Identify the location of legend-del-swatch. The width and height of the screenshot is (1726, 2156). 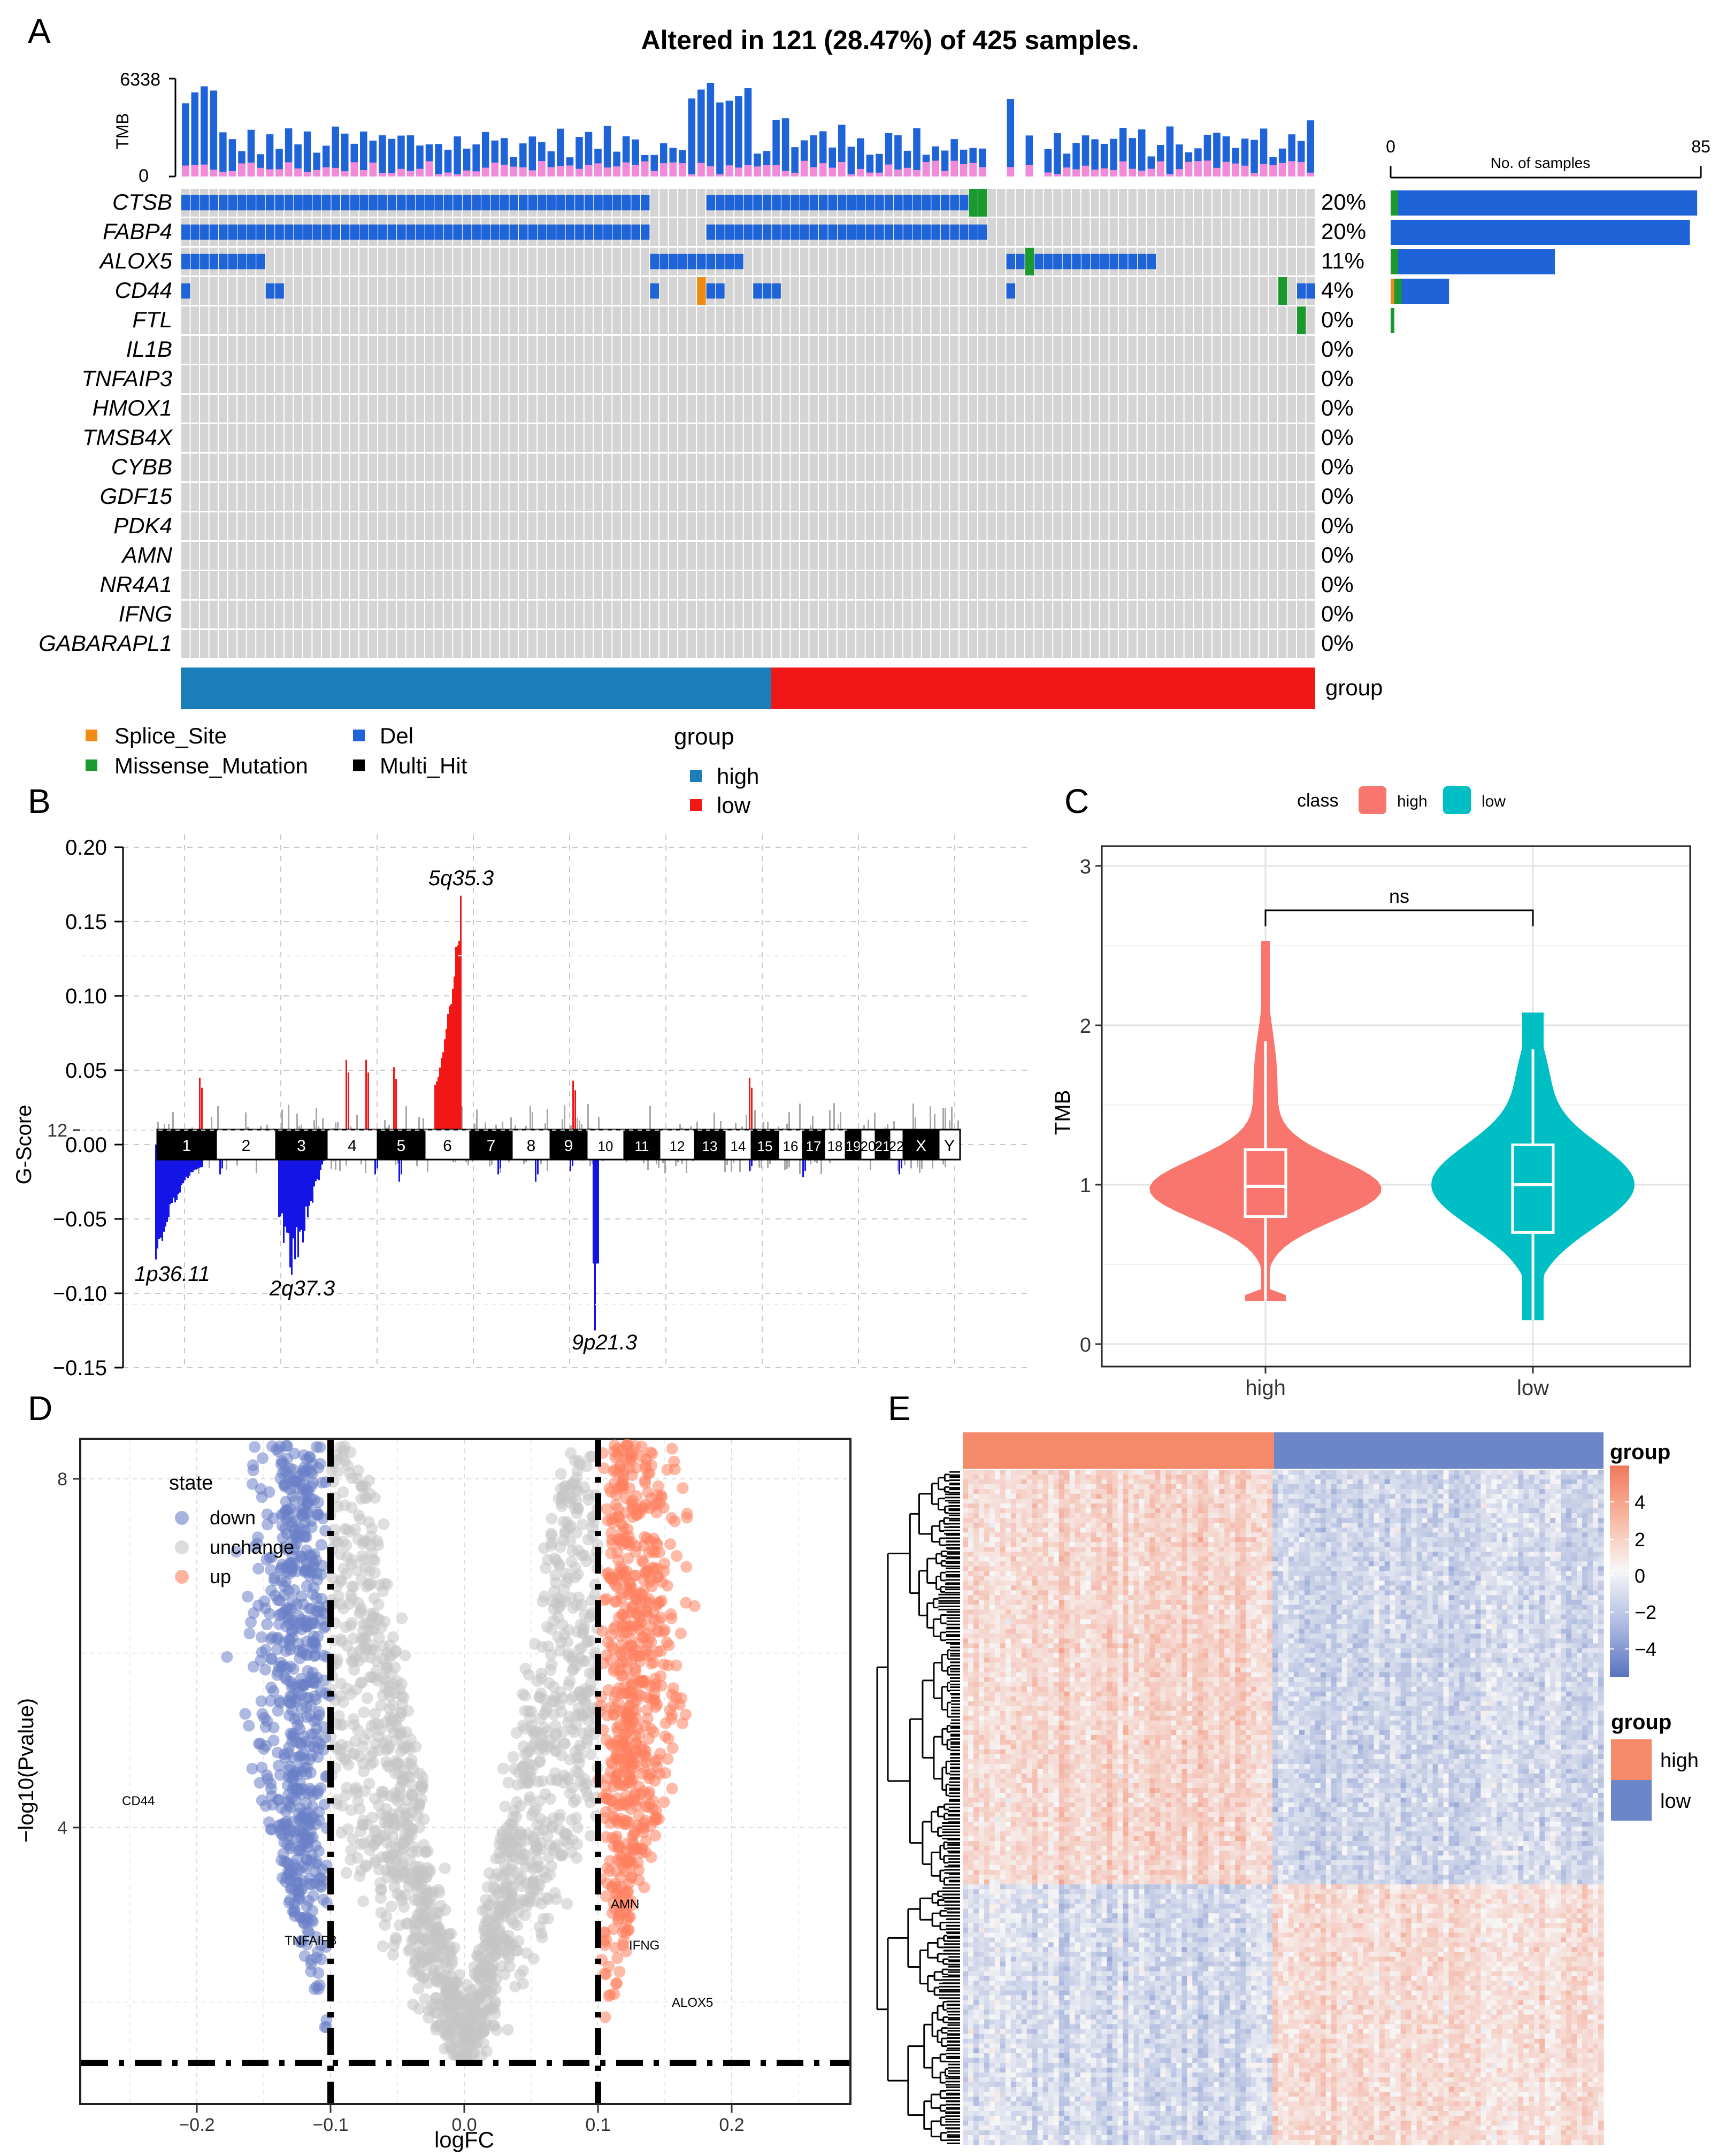
(359, 736).